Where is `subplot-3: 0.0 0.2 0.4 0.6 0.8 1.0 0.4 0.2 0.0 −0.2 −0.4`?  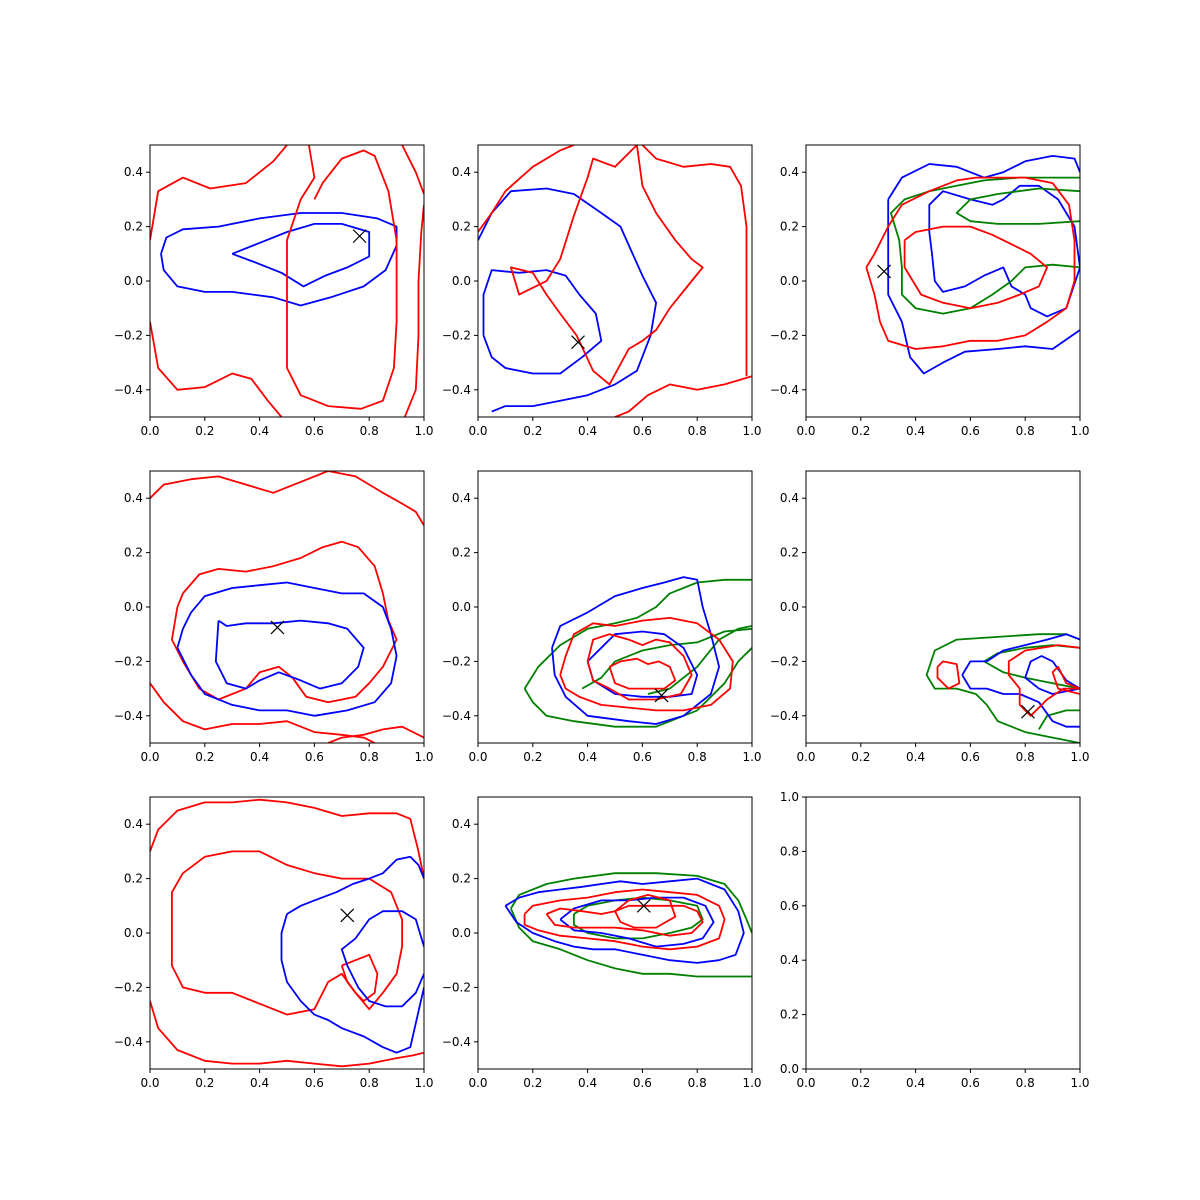 subplot-3: 0.0 0.2 0.4 0.6 0.8 1.0 0.4 0.2 0.0 −0.2 −0.4 is located at coordinates (930, 291).